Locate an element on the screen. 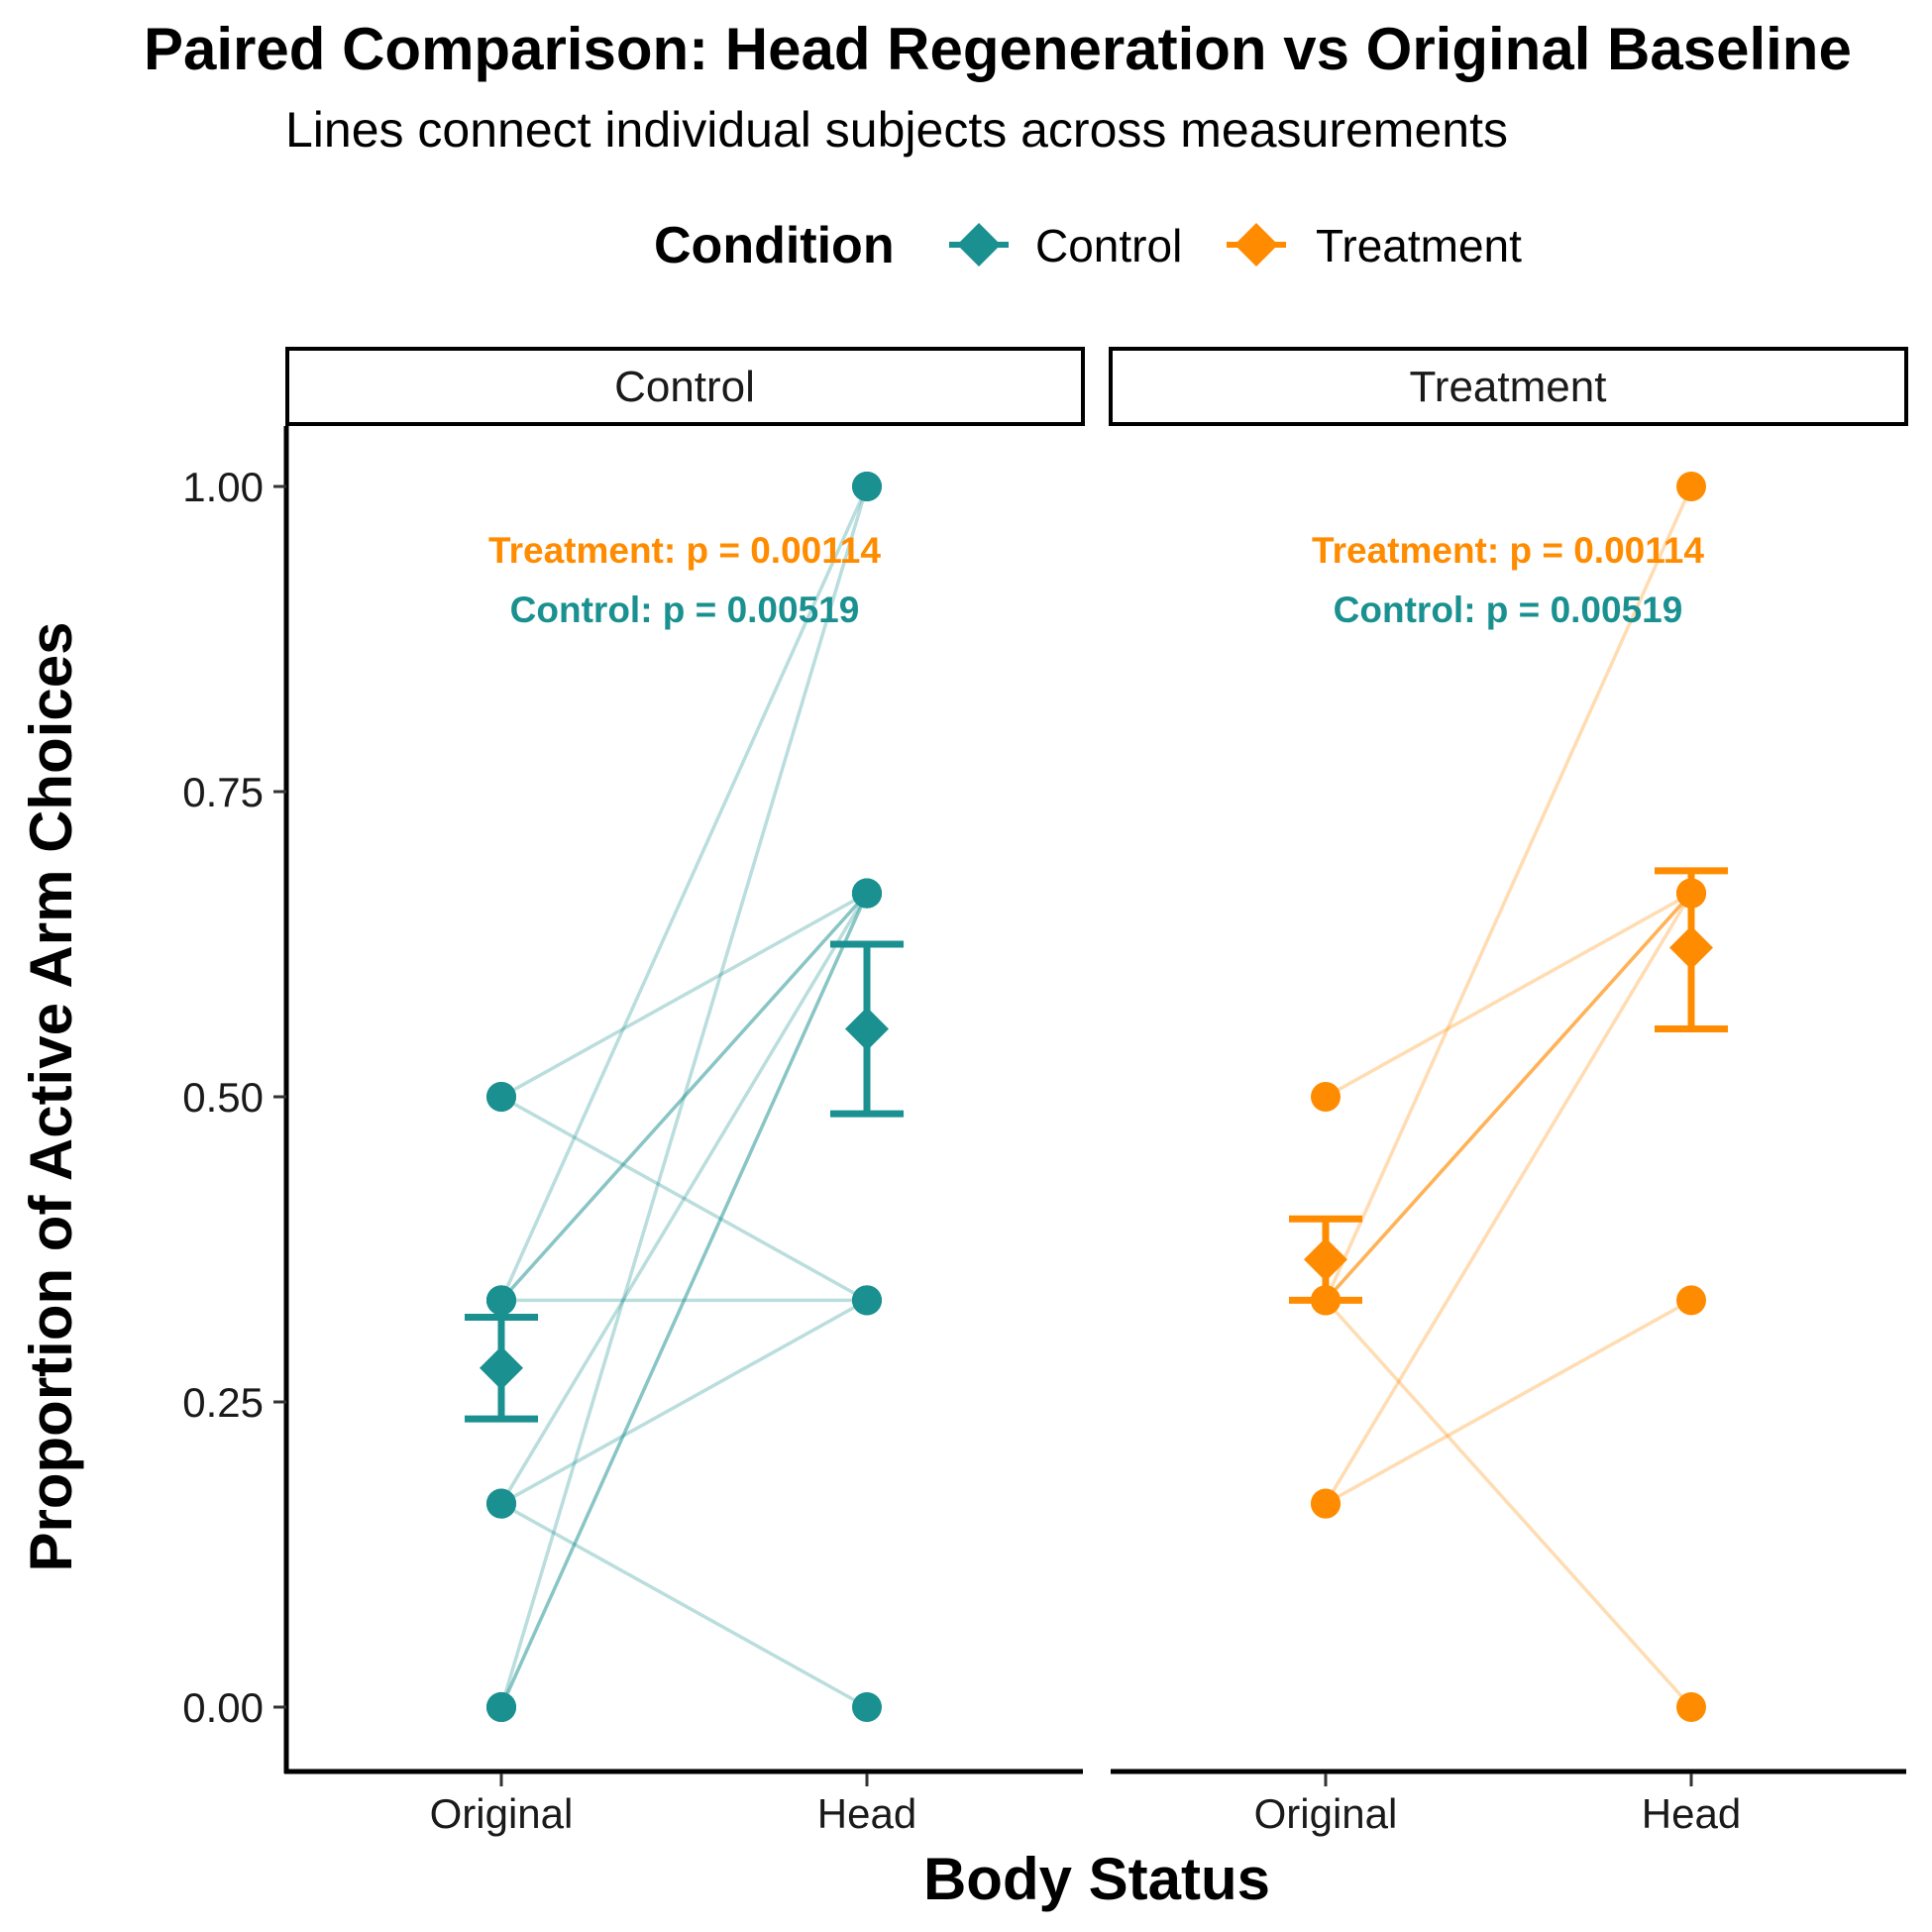  subject-point-control-12-head is located at coordinates (867, 893).